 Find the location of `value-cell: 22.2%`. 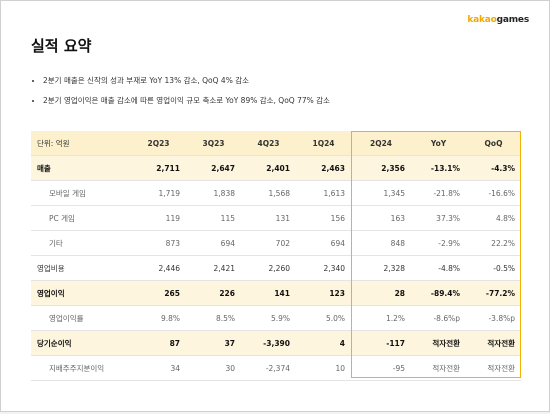

value-cell: 22.2% is located at coordinates (493, 243).